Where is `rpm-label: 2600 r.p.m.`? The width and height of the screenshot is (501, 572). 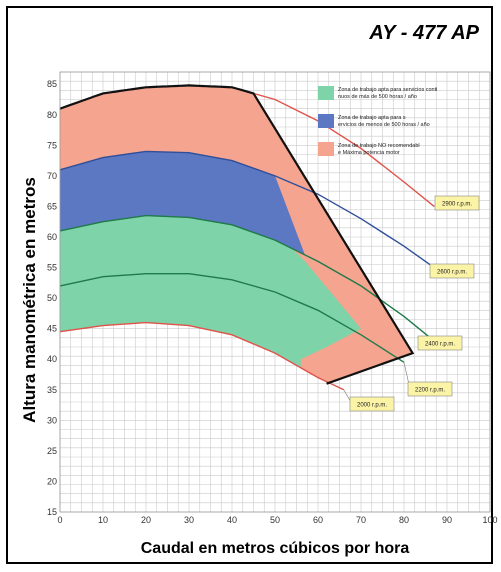
rpm-label: 2600 r.p.m. is located at coordinates (452, 273).